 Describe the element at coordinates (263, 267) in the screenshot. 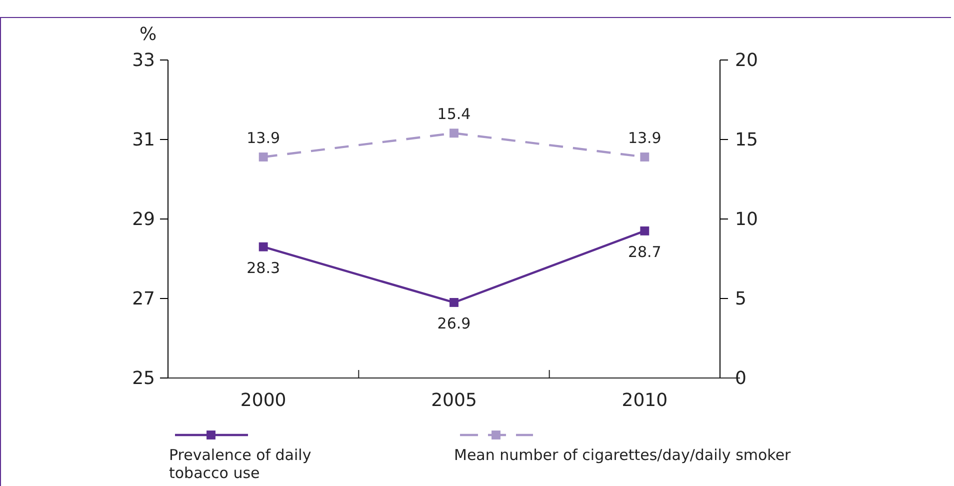

I see `data-label: 28.3` at that location.